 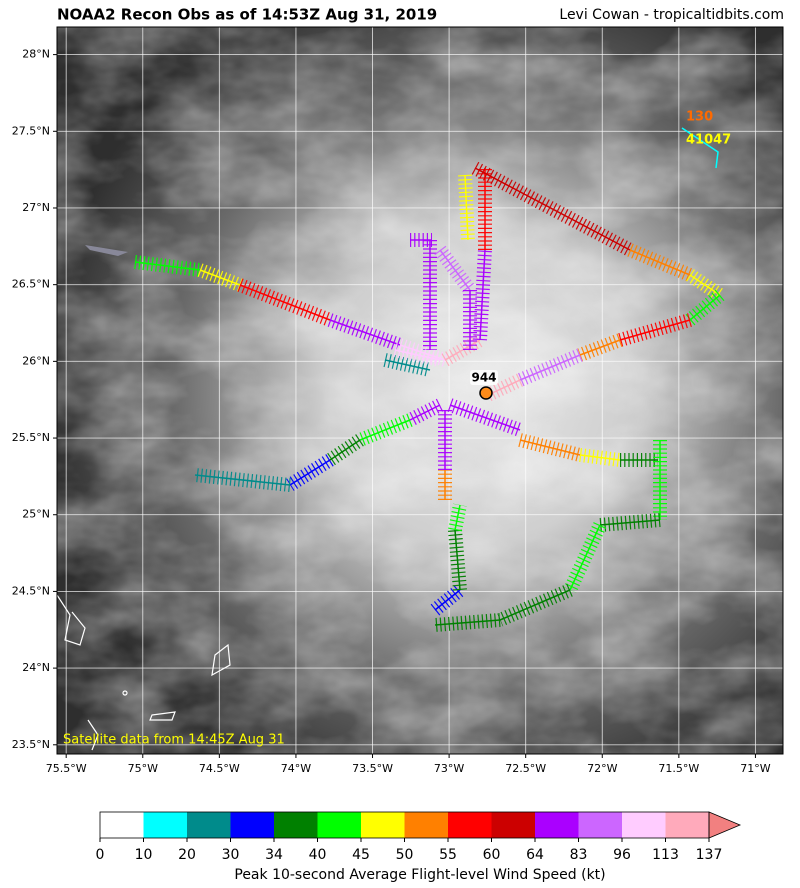 I want to click on colorbar-tick-label: 45, so click(x=361, y=855).